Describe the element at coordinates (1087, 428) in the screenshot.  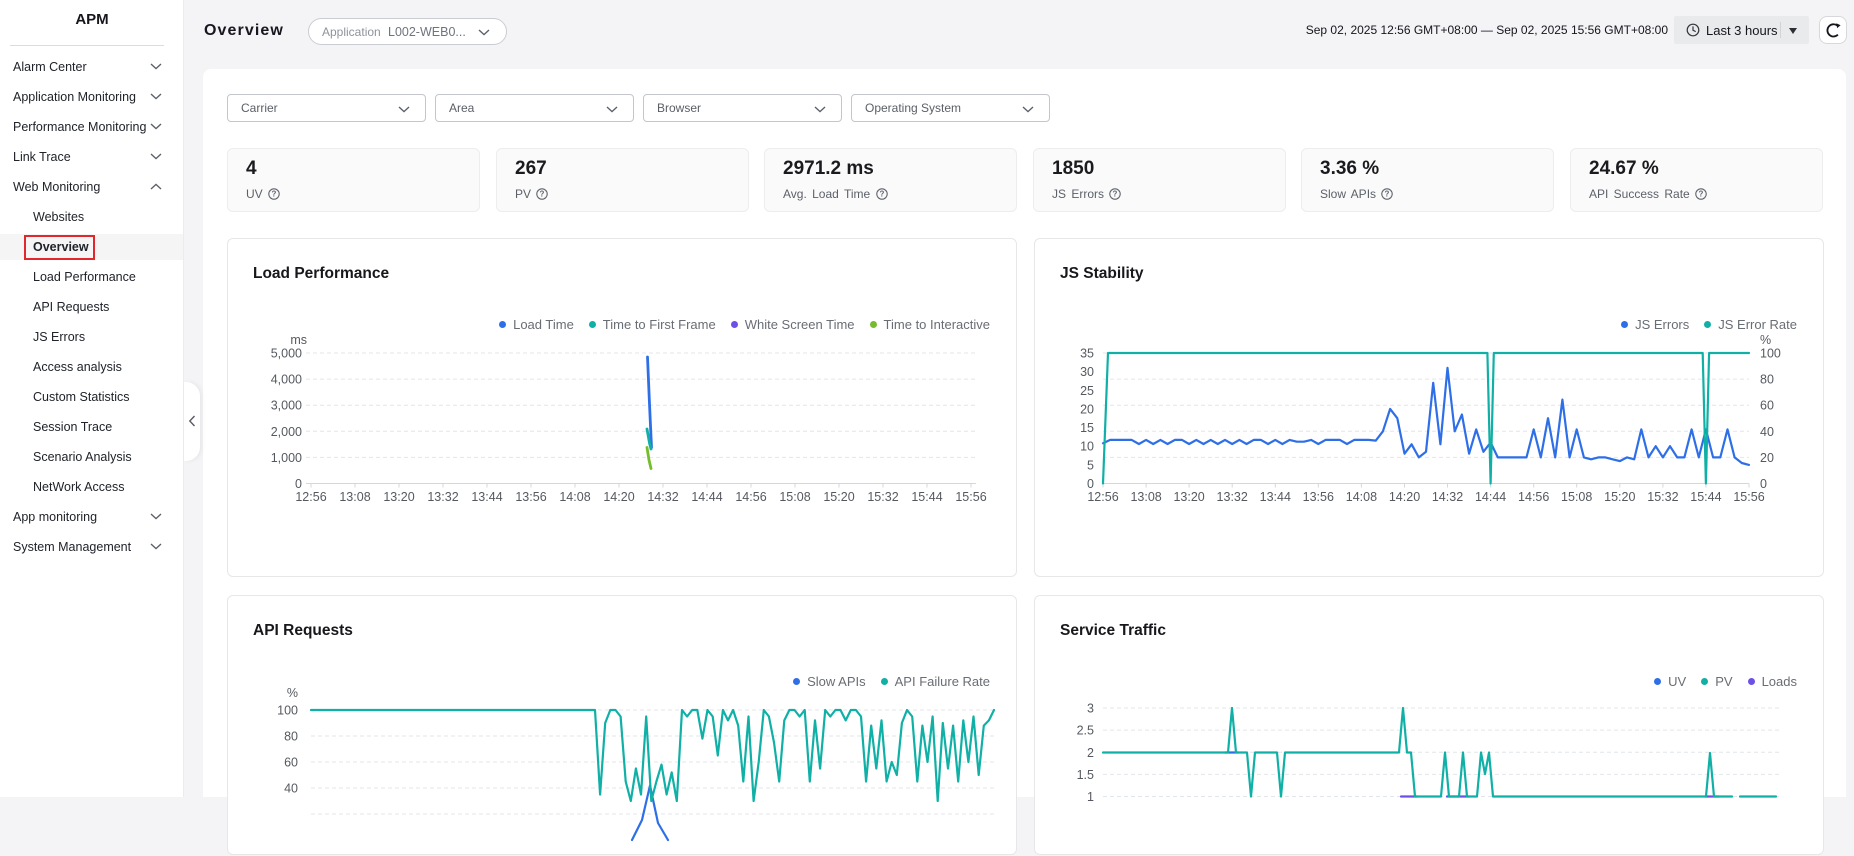
I see `svg-text: 15` at that location.